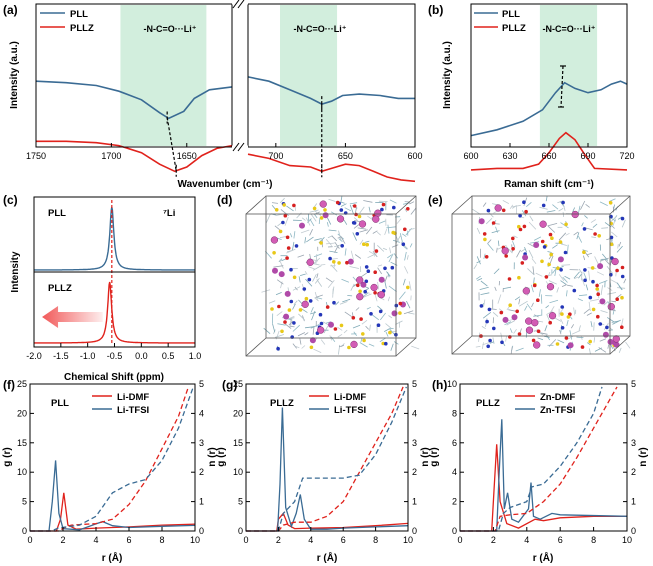 The height and width of the screenshot is (566, 653). What do you see at coordinates (414, 472) in the screenshot?
I see `panel-g-ytick-right-label-2: 2` at bounding box center [414, 472].